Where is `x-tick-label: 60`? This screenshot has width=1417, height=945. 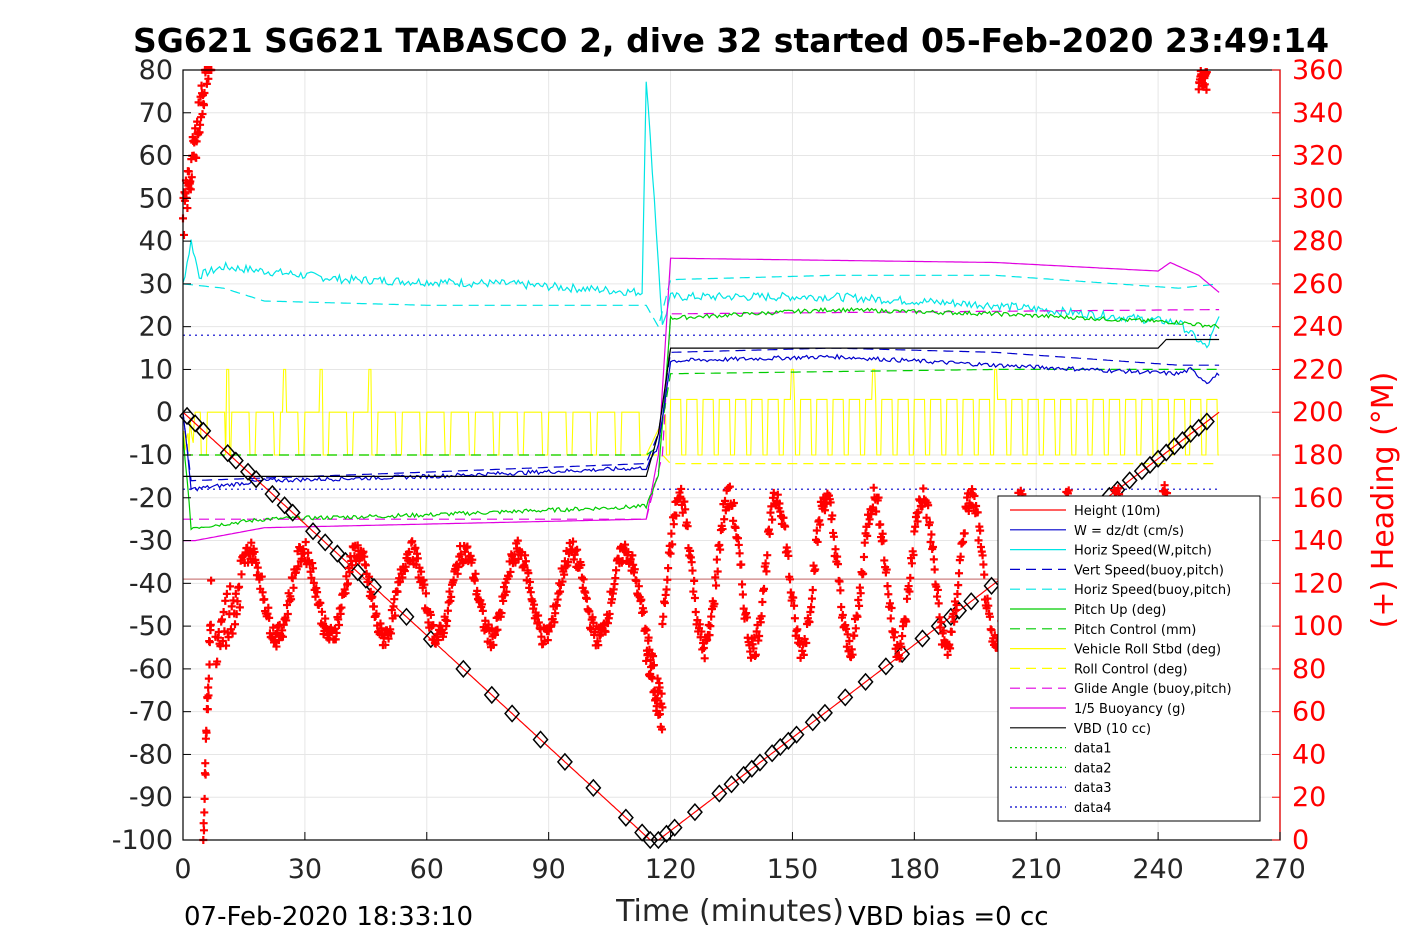
x-tick-label: 60 is located at coordinates (427, 869).